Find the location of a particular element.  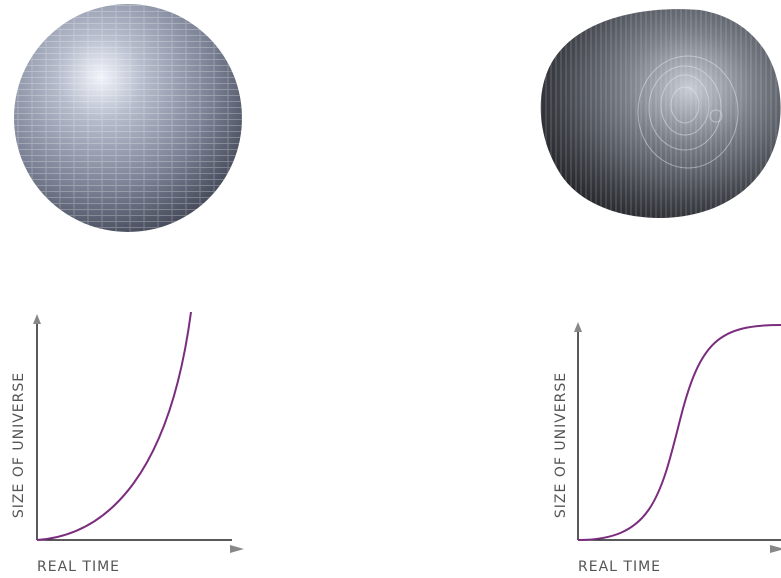

smooth-universe is located at coordinates (128, 118).